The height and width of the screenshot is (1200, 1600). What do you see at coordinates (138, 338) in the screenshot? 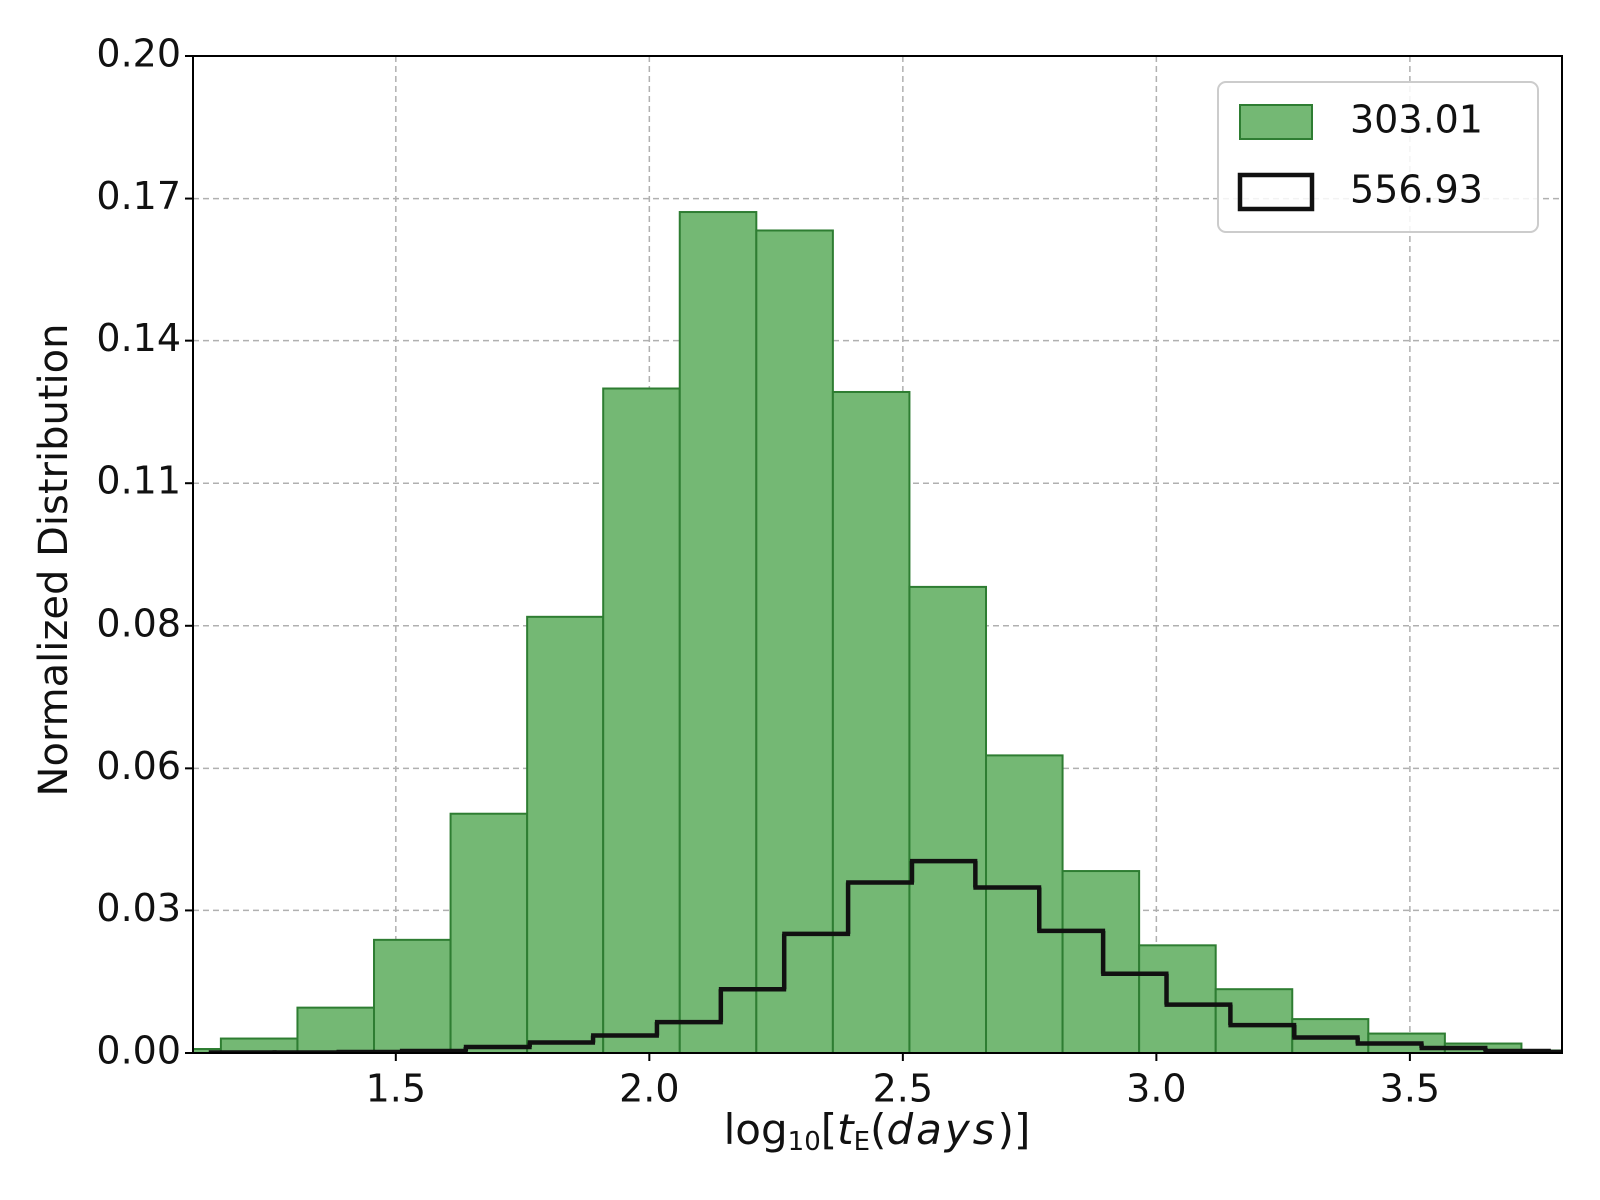
I see `y-tick-label: 0.14` at bounding box center [138, 338].